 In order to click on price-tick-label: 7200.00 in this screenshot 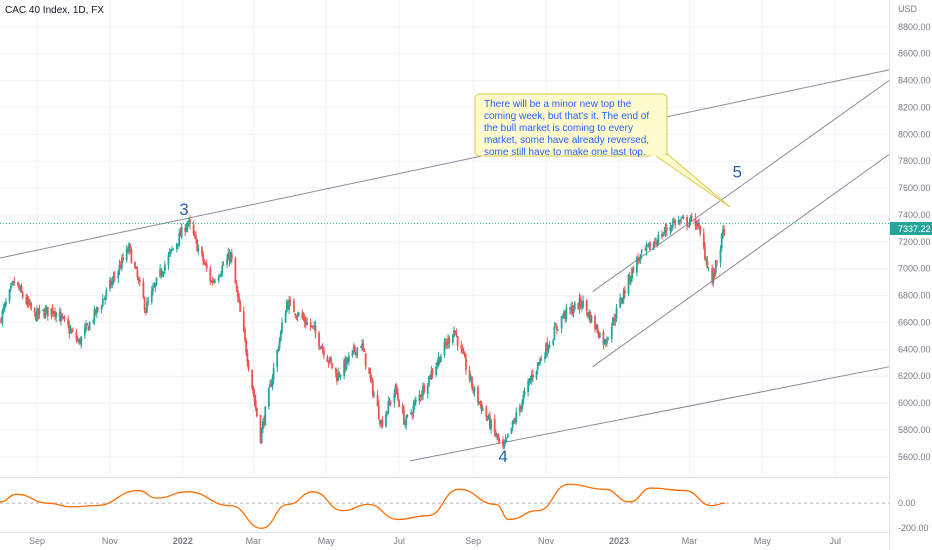, I will do `click(914, 242)`.